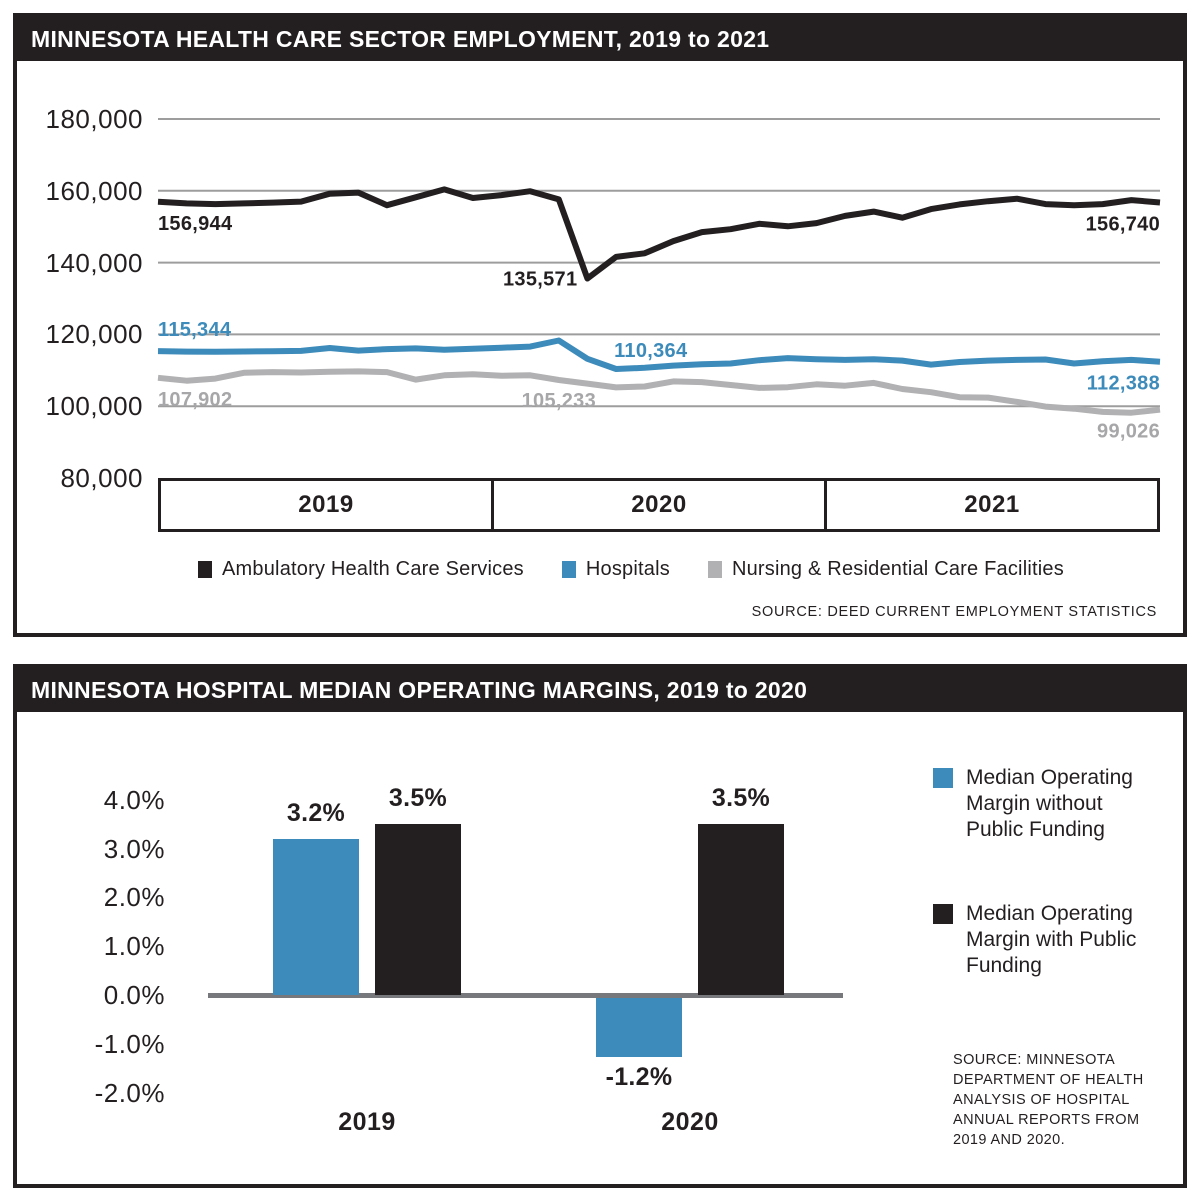 The image size is (1200, 1200). Describe the element at coordinates (1123, 384) in the screenshot. I see `data-label: 112,388` at that location.